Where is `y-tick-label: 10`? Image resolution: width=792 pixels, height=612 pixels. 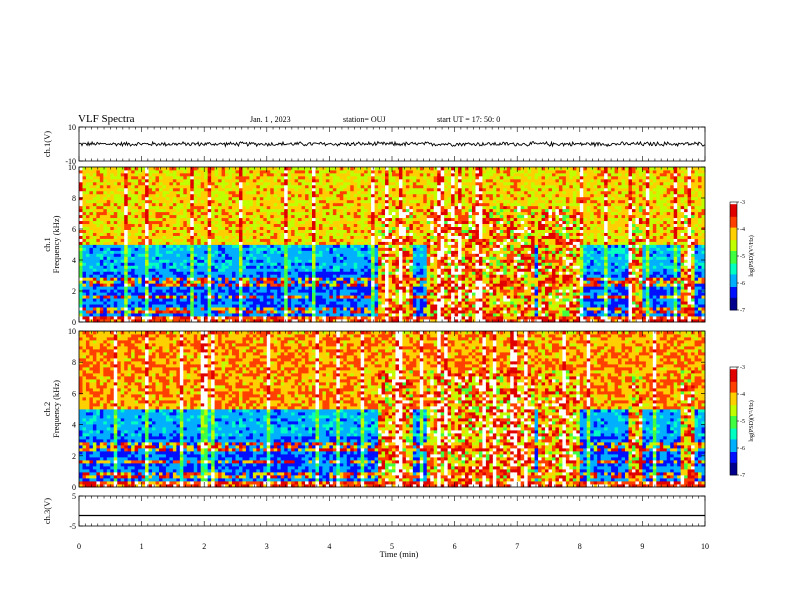 y-tick-label: 10 is located at coordinates (72, 127).